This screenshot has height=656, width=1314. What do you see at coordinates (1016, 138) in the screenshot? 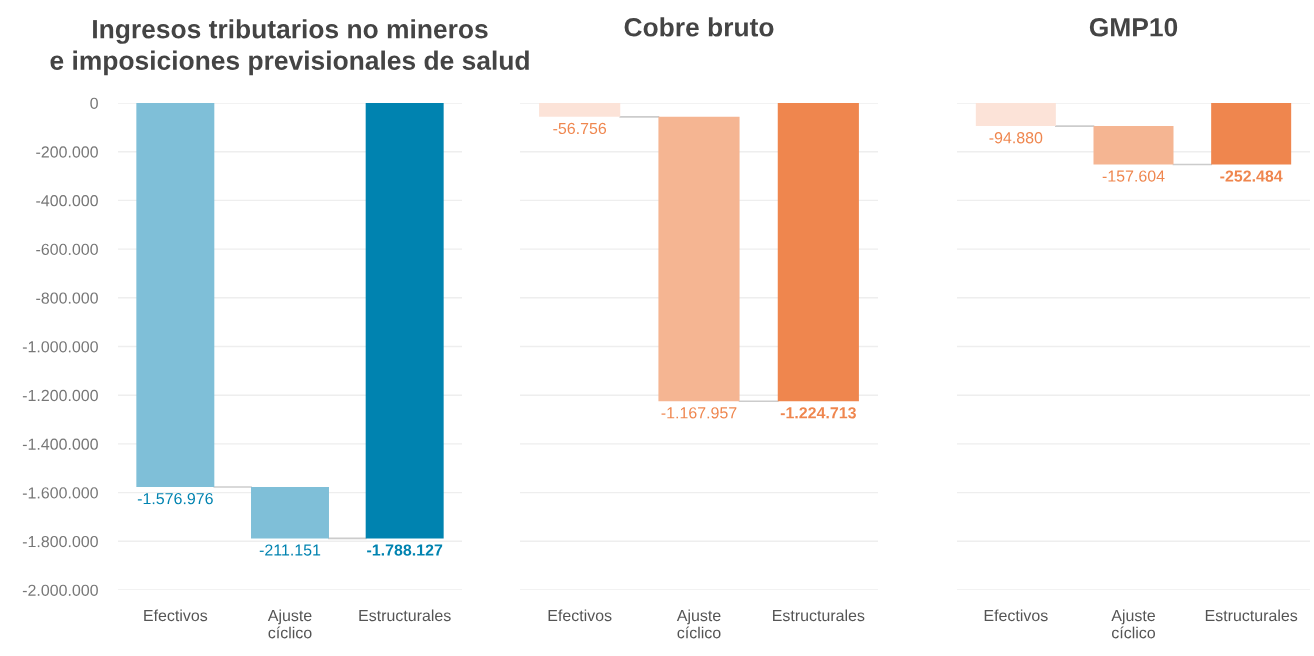
I see `data-label: -94.880` at bounding box center [1016, 138].